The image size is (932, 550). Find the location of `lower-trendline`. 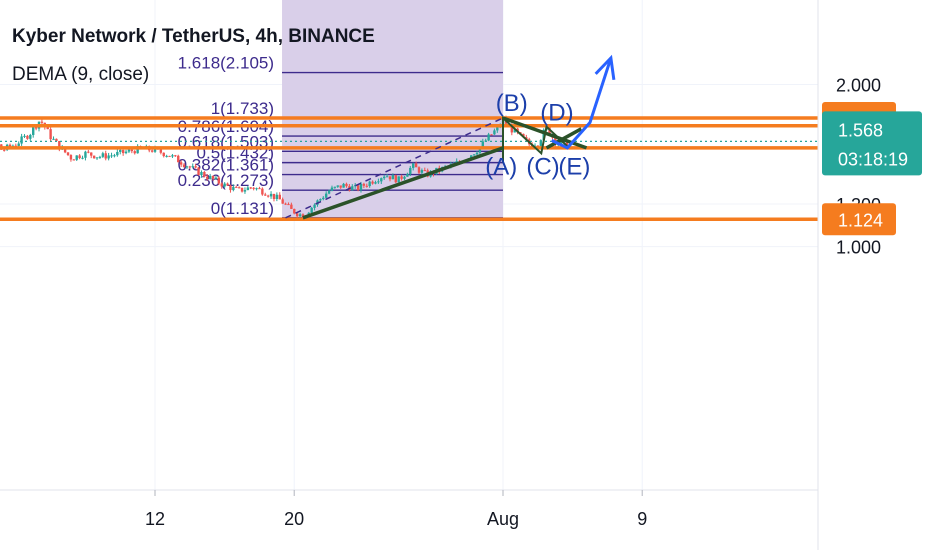

lower-trendline is located at coordinates (403, 183).